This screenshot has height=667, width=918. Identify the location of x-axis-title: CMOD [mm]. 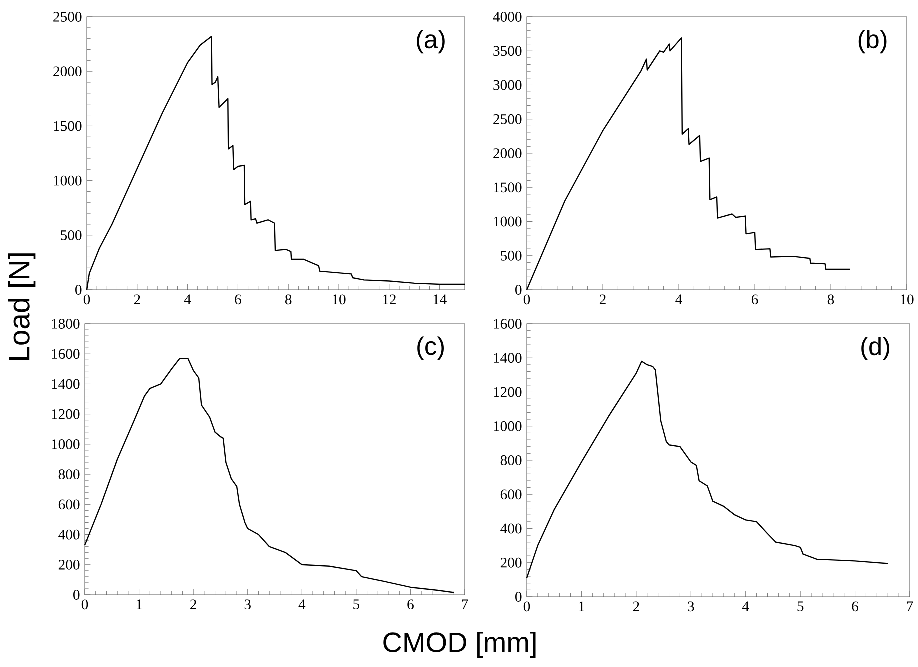
(460, 645).